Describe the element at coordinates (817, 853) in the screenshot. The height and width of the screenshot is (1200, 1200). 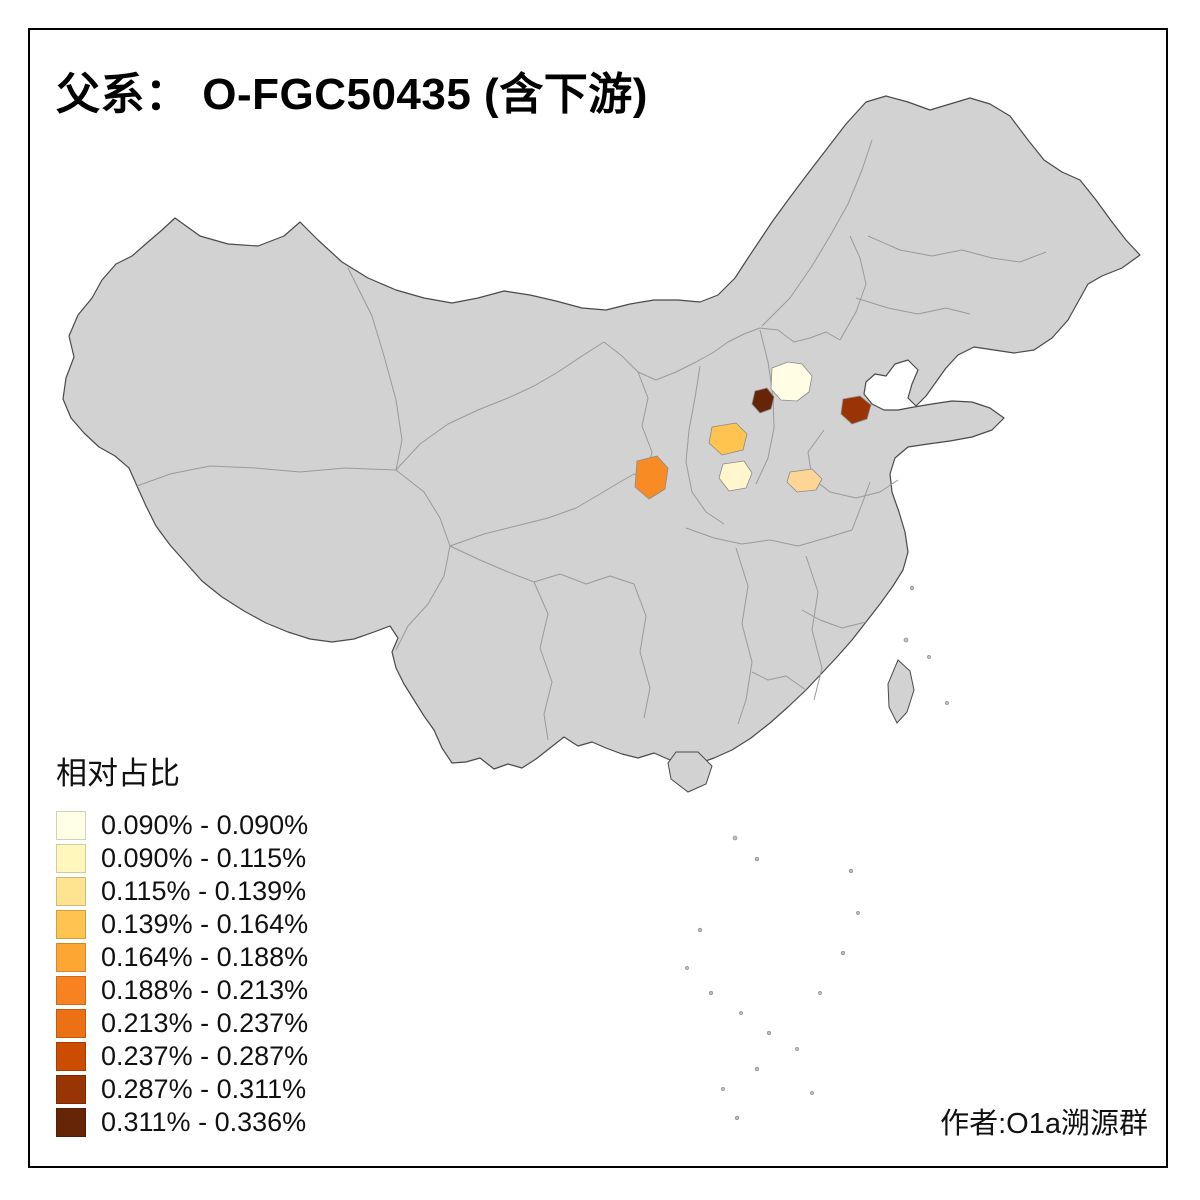
I see `south-china-sea-islets` at that location.